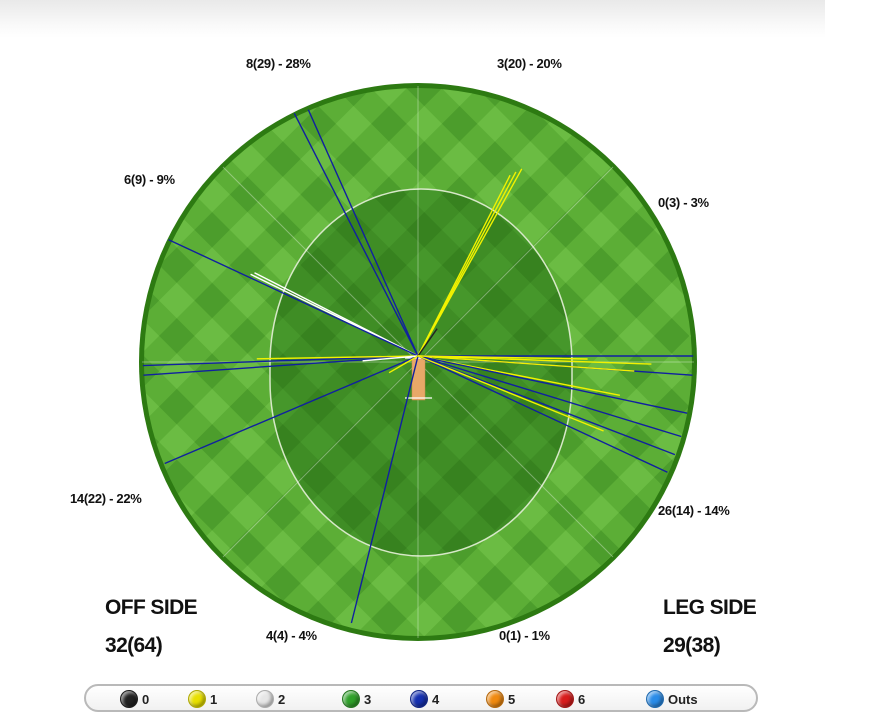  What do you see at coordinates (265, 699) in the screenshot?
I see `ball-icon-two` at bounding box center [265, 699].